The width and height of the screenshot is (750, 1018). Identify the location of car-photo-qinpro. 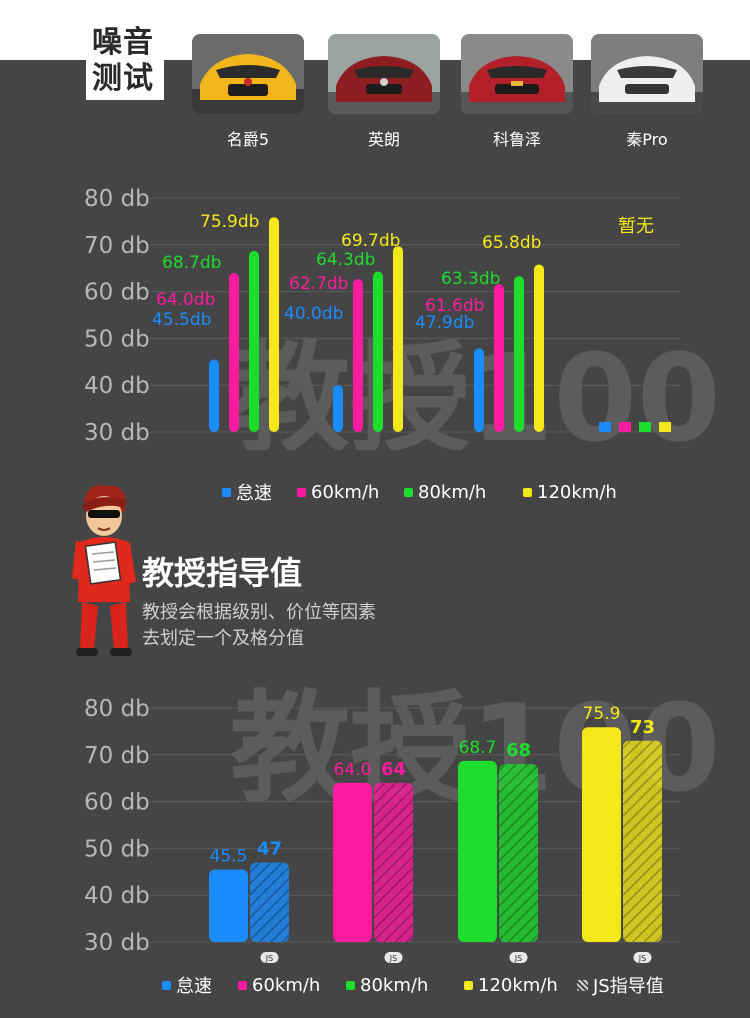
(647, 74).